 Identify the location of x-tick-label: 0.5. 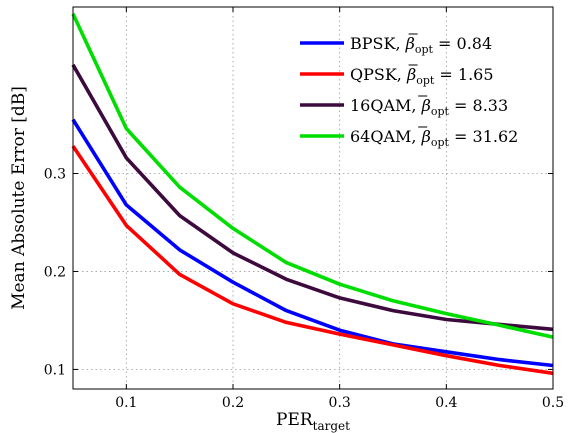
(553, 403).